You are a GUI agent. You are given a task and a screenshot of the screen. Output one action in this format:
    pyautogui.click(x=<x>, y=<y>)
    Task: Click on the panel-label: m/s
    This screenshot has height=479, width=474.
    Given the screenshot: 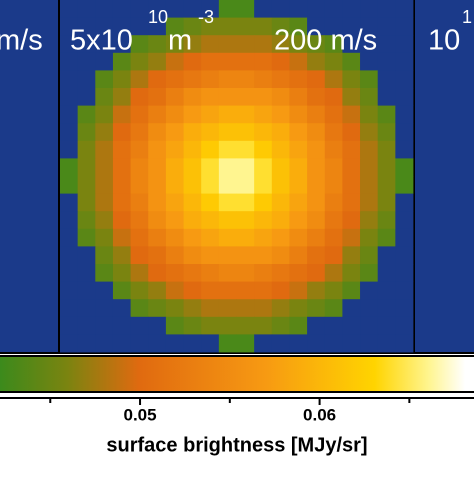 What is the action you would take?
    pyautogui.click(x=21, y=41)
    